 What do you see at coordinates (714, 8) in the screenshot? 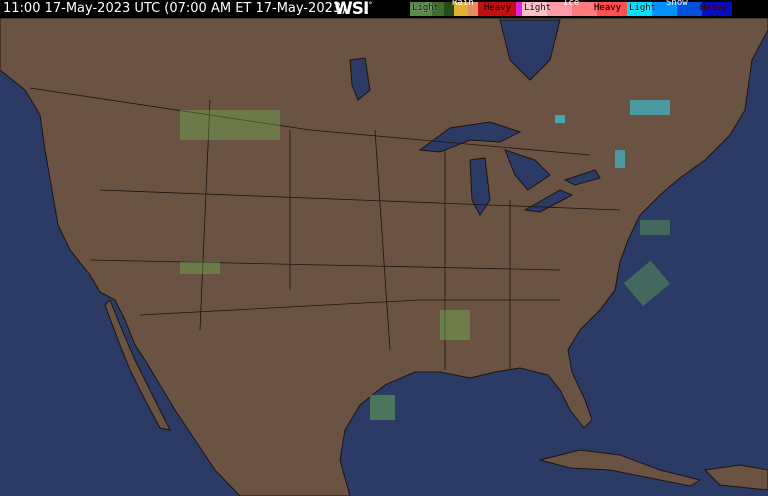
I see `legend-snow-heavy: Heavy` at bounding box center [714, 8].